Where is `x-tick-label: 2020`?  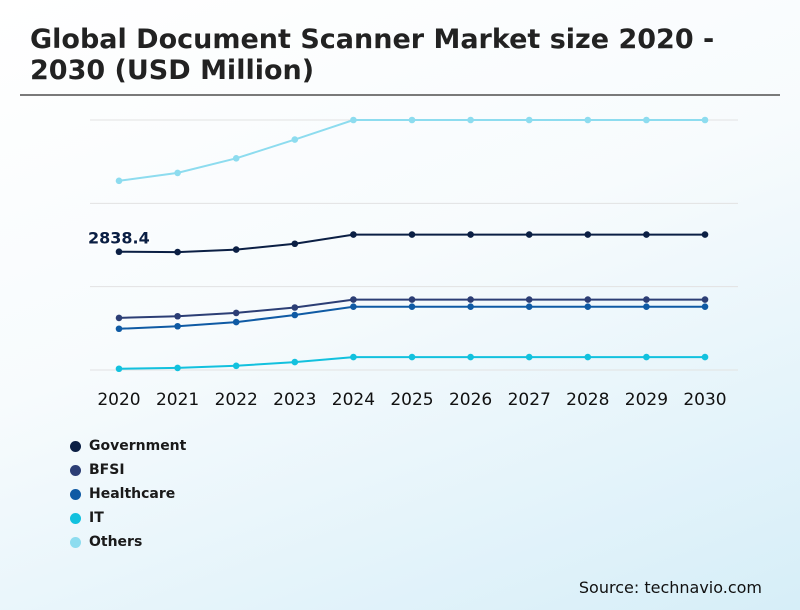
x-tick-label: 2020 is located at coordinates (118, 400).